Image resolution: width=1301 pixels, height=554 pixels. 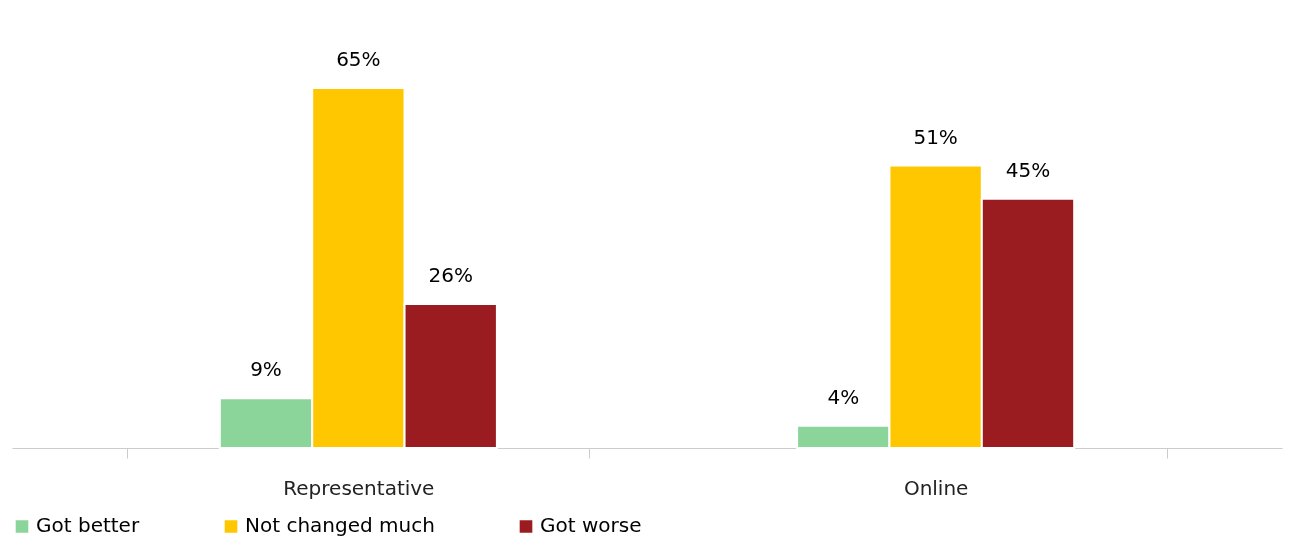 I want to click on data-label: 26%, so click(x=450, y=275).